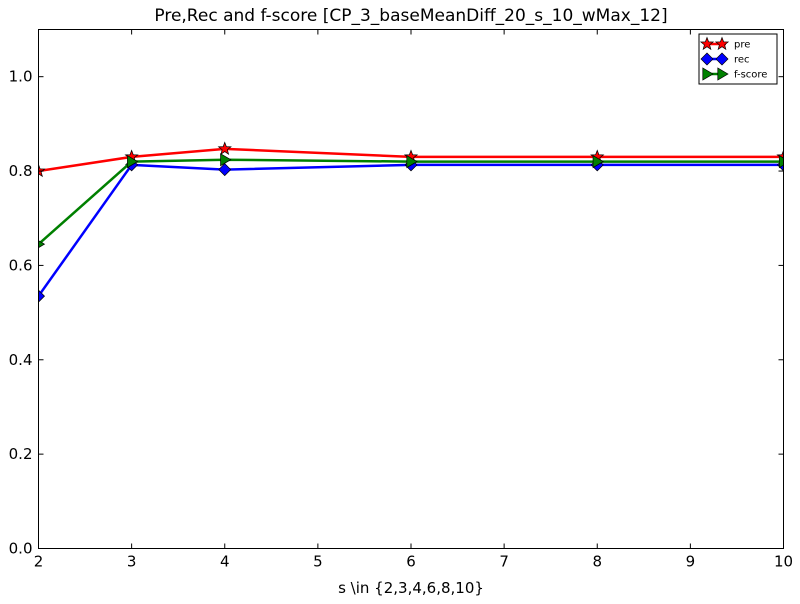 The height and width of the screenshot is (604, 800). Describe the element at coordinates (411, 562) in the screenshot. I see `x-tick-label: 6` at that location.